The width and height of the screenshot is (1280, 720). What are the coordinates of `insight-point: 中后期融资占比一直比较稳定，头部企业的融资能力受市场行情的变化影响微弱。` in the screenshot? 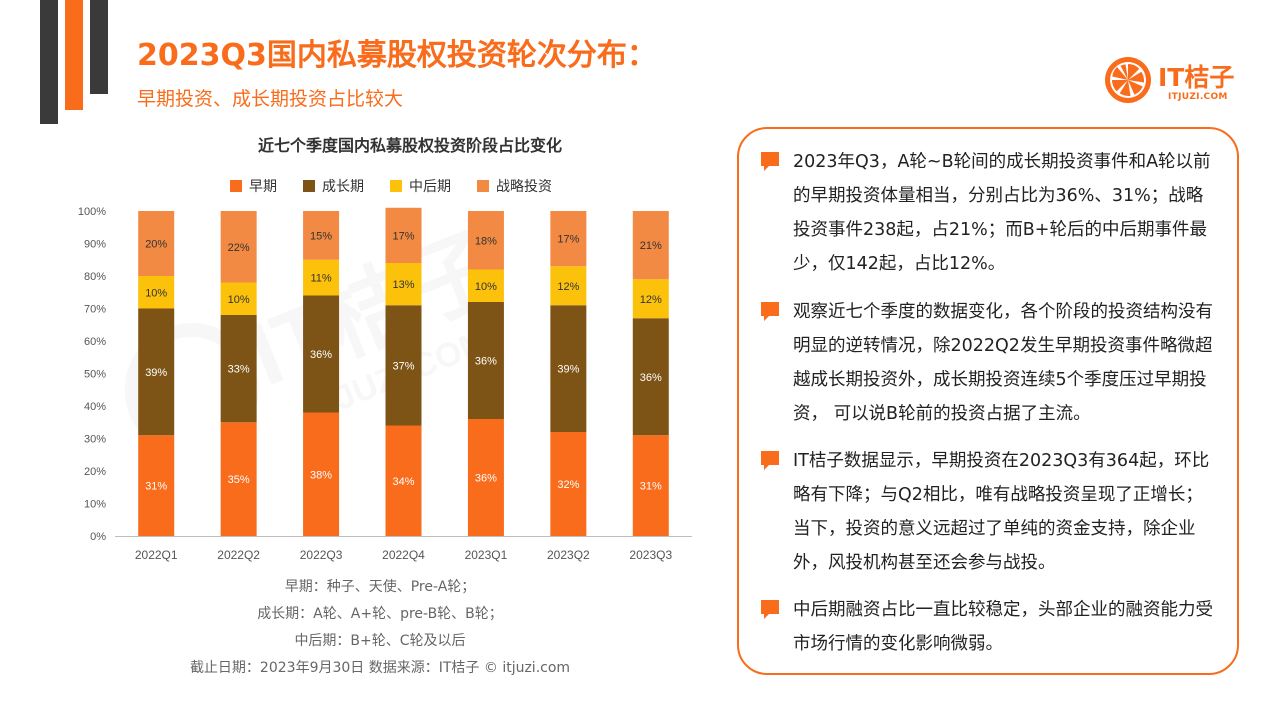 It's located at (988, 627).